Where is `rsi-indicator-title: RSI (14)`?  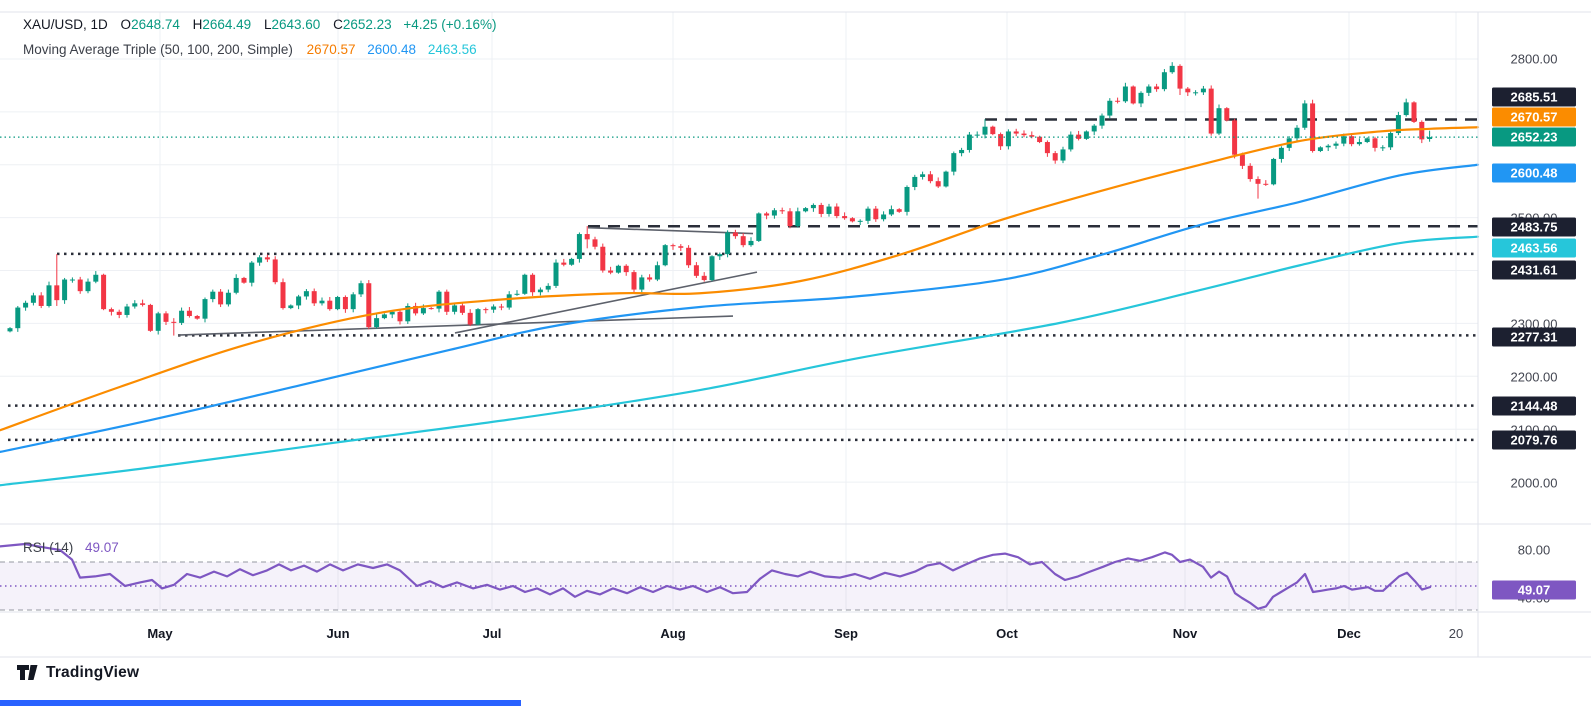 rsi-indicator-title: RSI (14) is located at coordinates (48, 547).